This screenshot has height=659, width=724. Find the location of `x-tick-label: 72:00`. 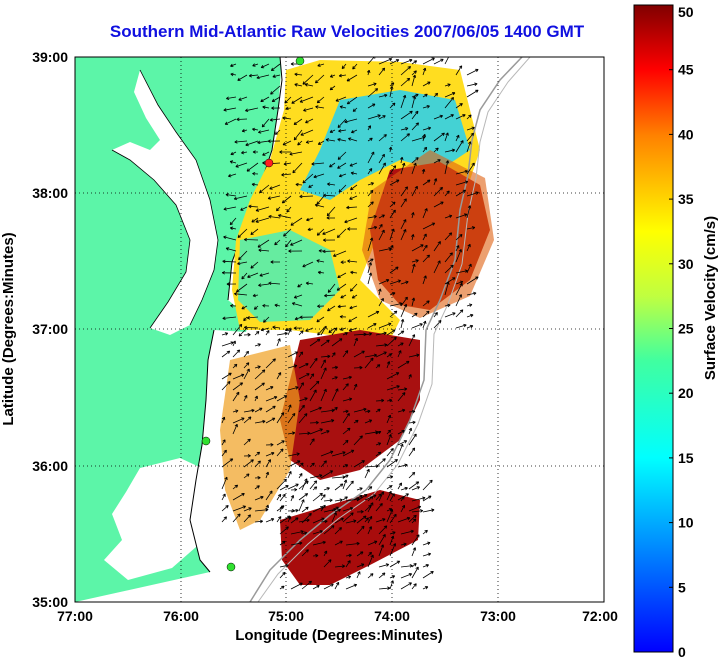

x-tick-label: 72:00 is located at coordinates (600, 616).